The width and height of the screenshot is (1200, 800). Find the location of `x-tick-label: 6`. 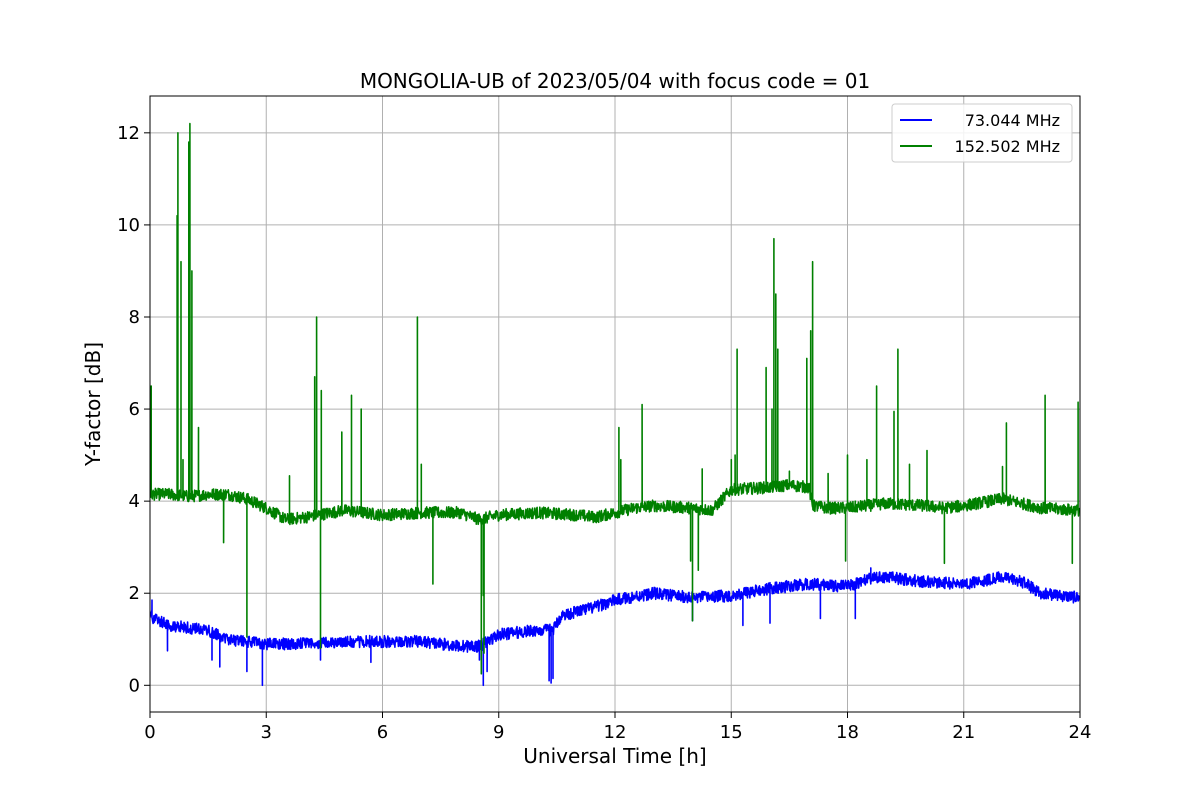

x-tick-label: 6 is located at coordinates (382, 732).